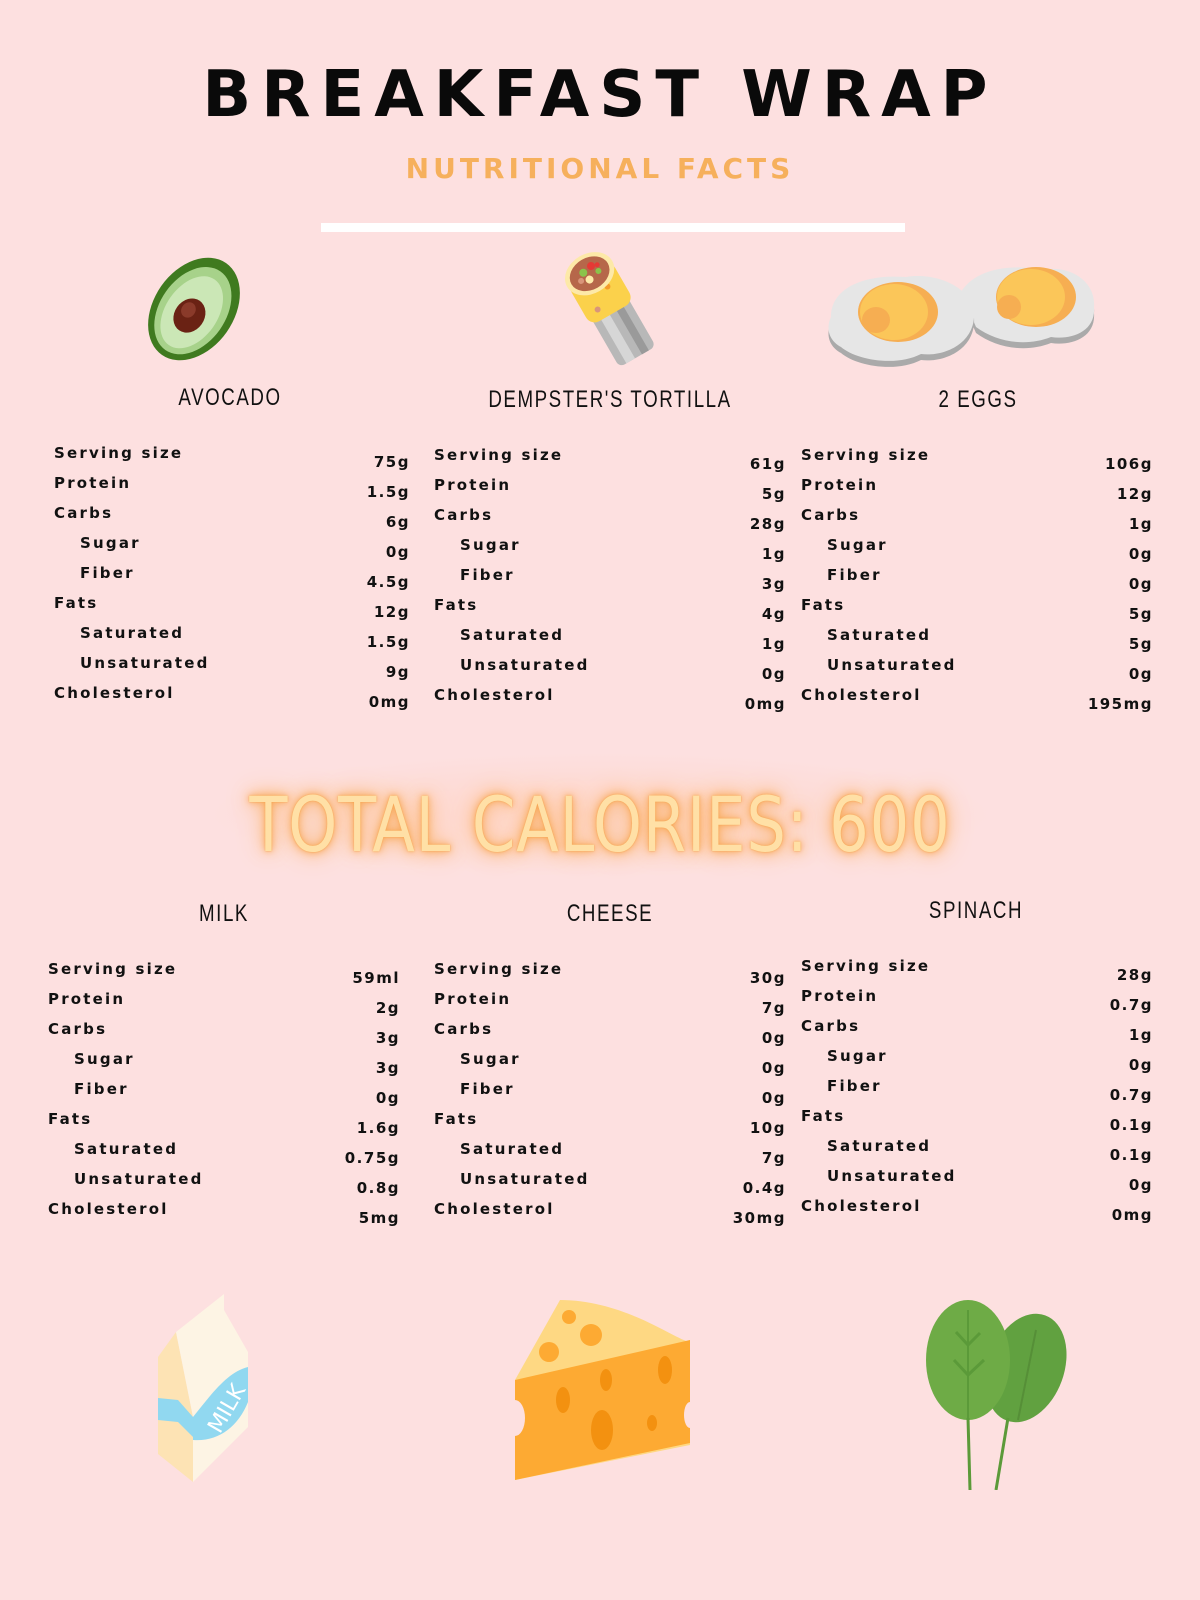 The width and height of the screenshot is (1200, 1600). What do you see at coordinates (224, 1215) in the screenshot?
I see `row-cholesterol: Cholesterol 5mg` at bounding box center [224, 1215].